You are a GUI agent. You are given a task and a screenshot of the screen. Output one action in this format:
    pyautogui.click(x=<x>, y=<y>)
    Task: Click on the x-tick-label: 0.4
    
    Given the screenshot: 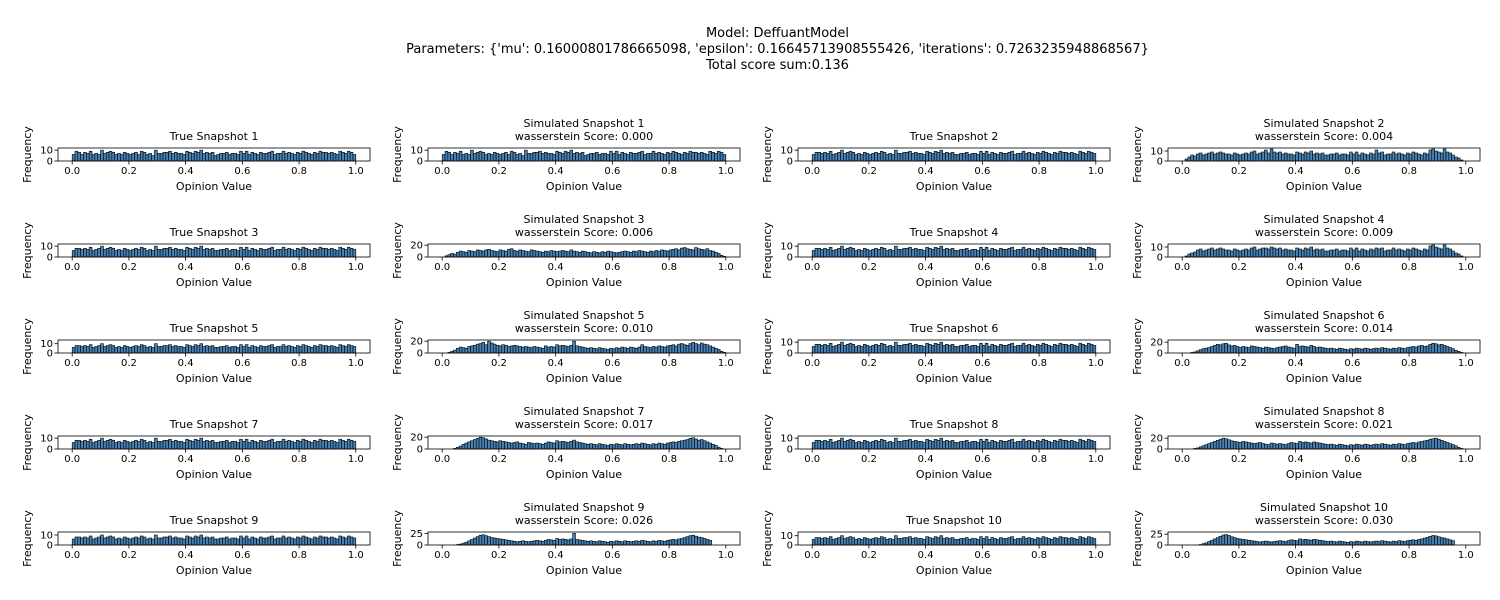 What is the action you would take?
    pyautogui.click(x=556, y=363)
    